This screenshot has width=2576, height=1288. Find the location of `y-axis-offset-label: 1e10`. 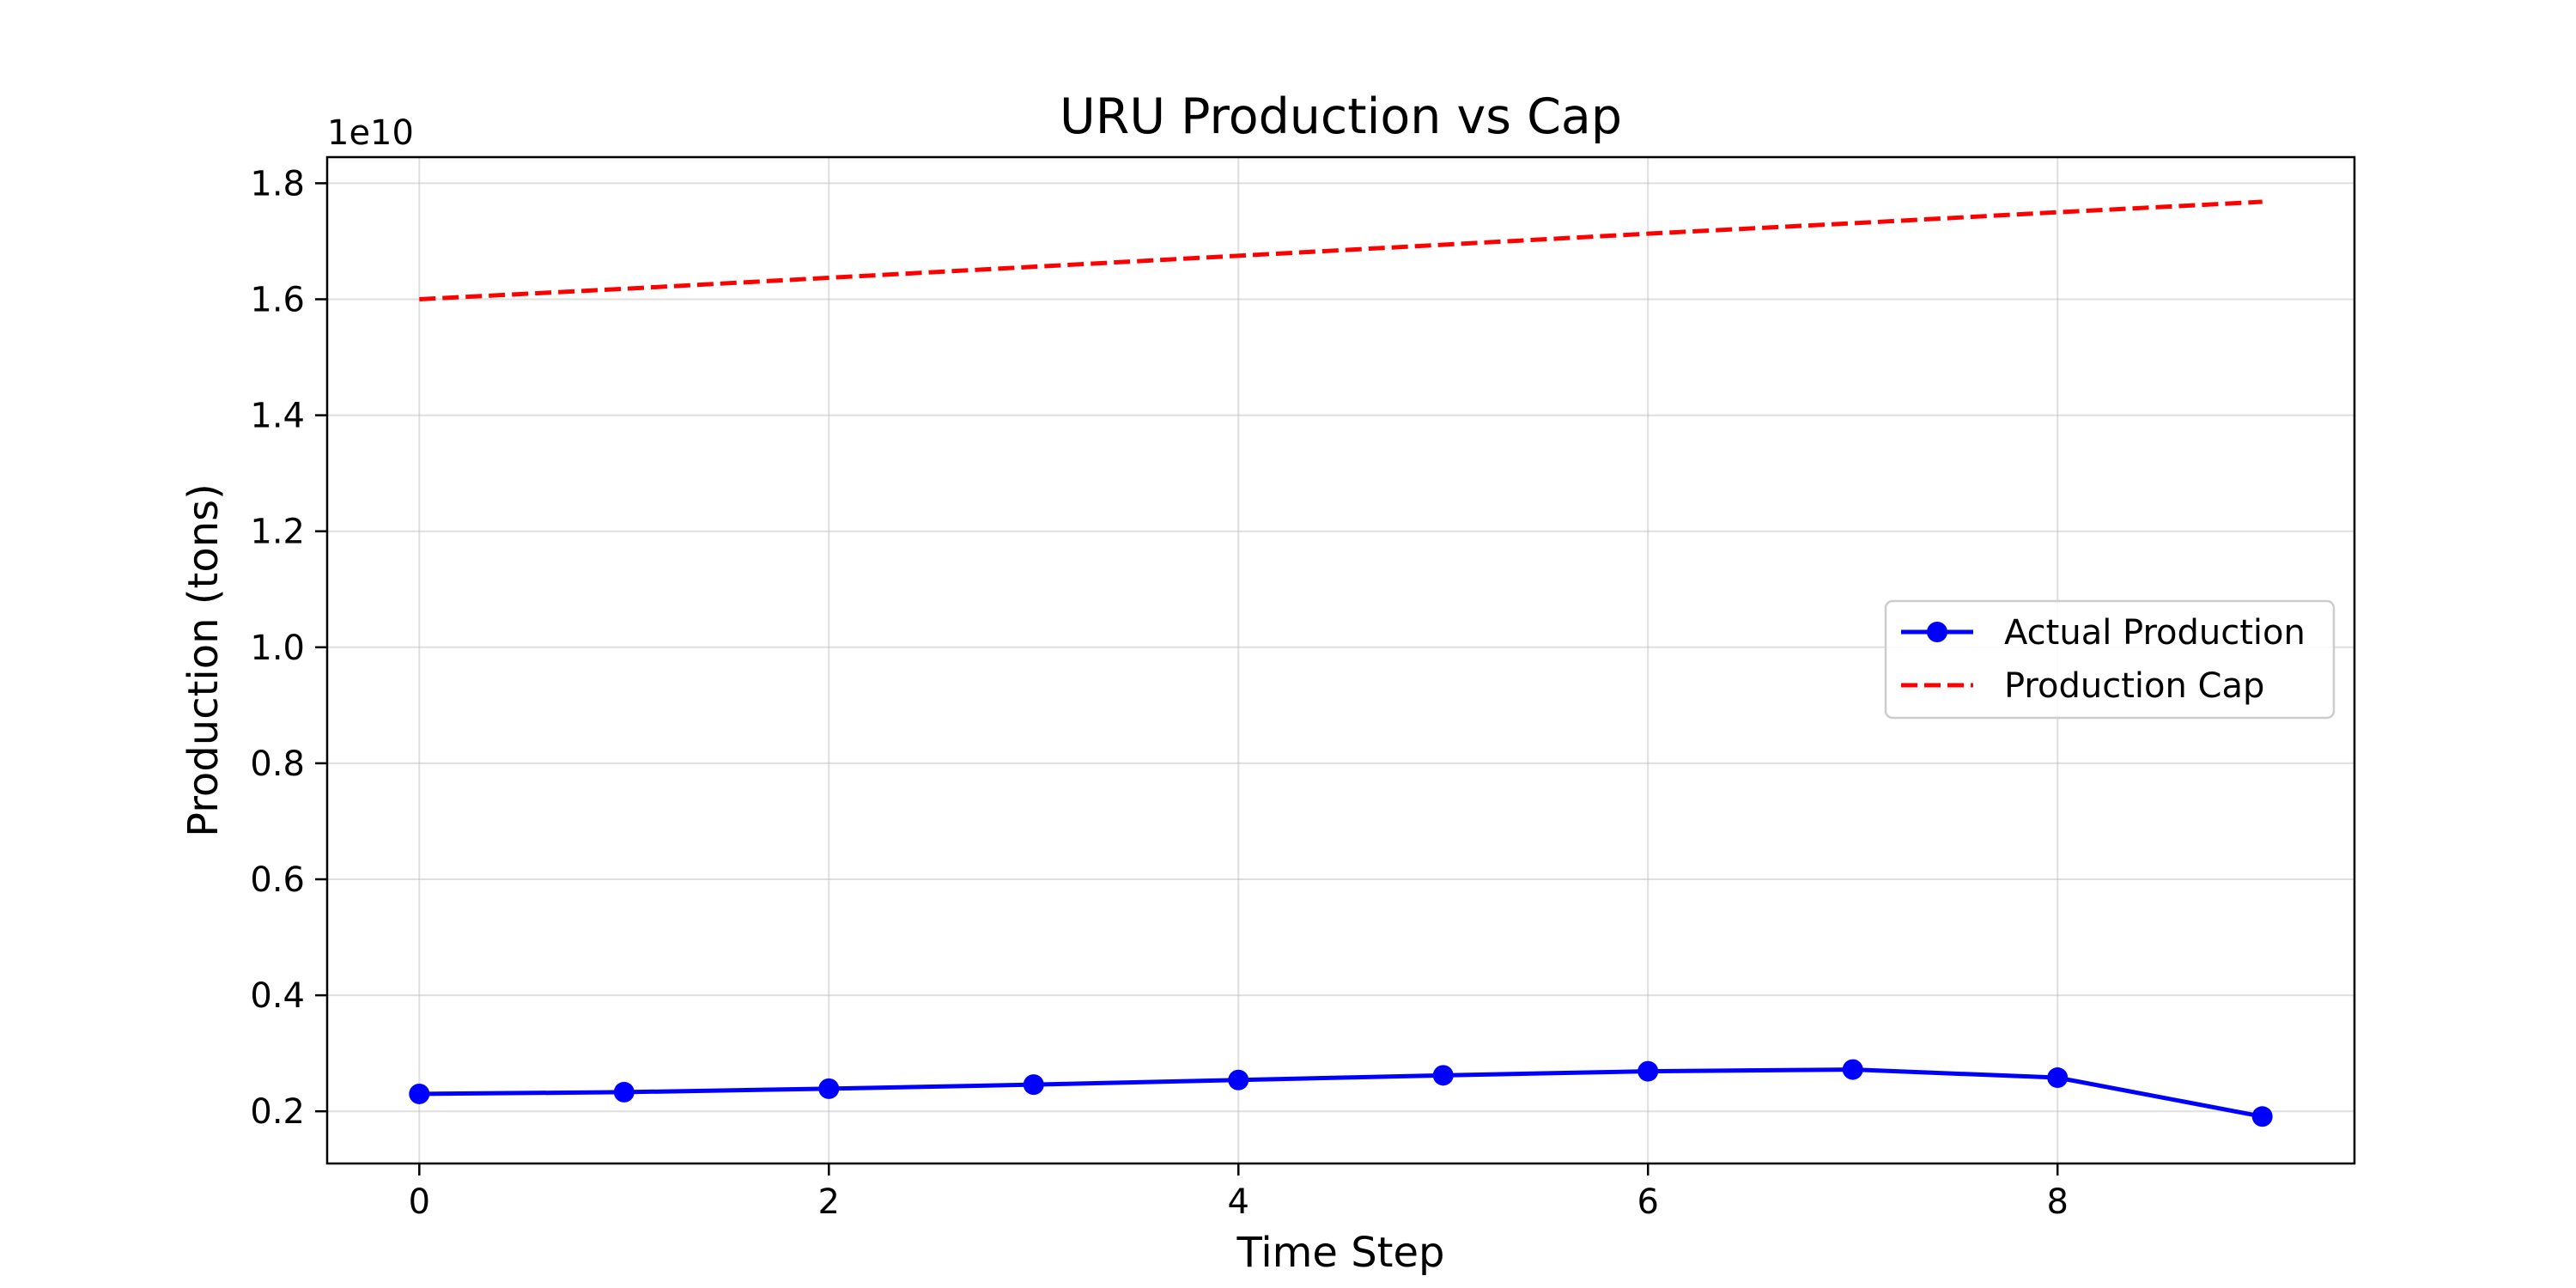

y-axis-offset-label: 1e10 is located at coordinates (370, 133).